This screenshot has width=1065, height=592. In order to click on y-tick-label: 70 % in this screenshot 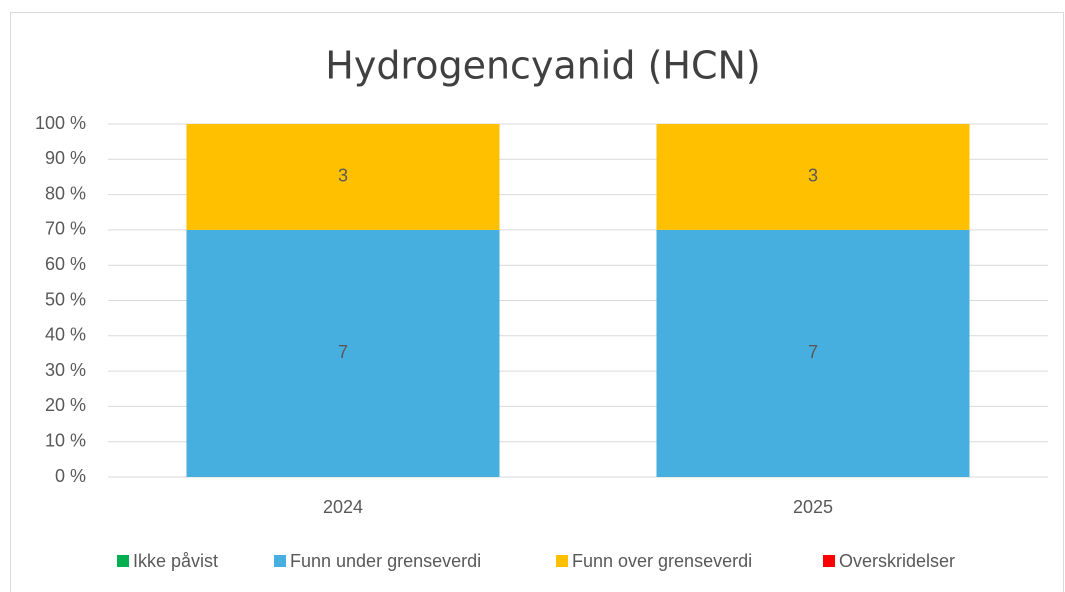, I will do `click(65, 229)`.